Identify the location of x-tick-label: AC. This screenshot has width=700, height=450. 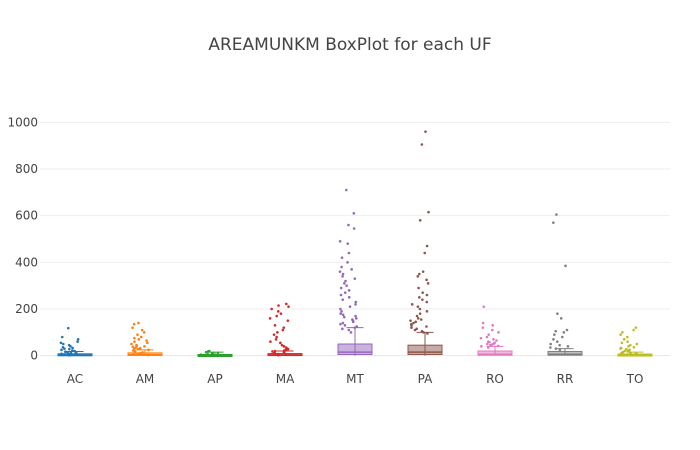
(75, 379).